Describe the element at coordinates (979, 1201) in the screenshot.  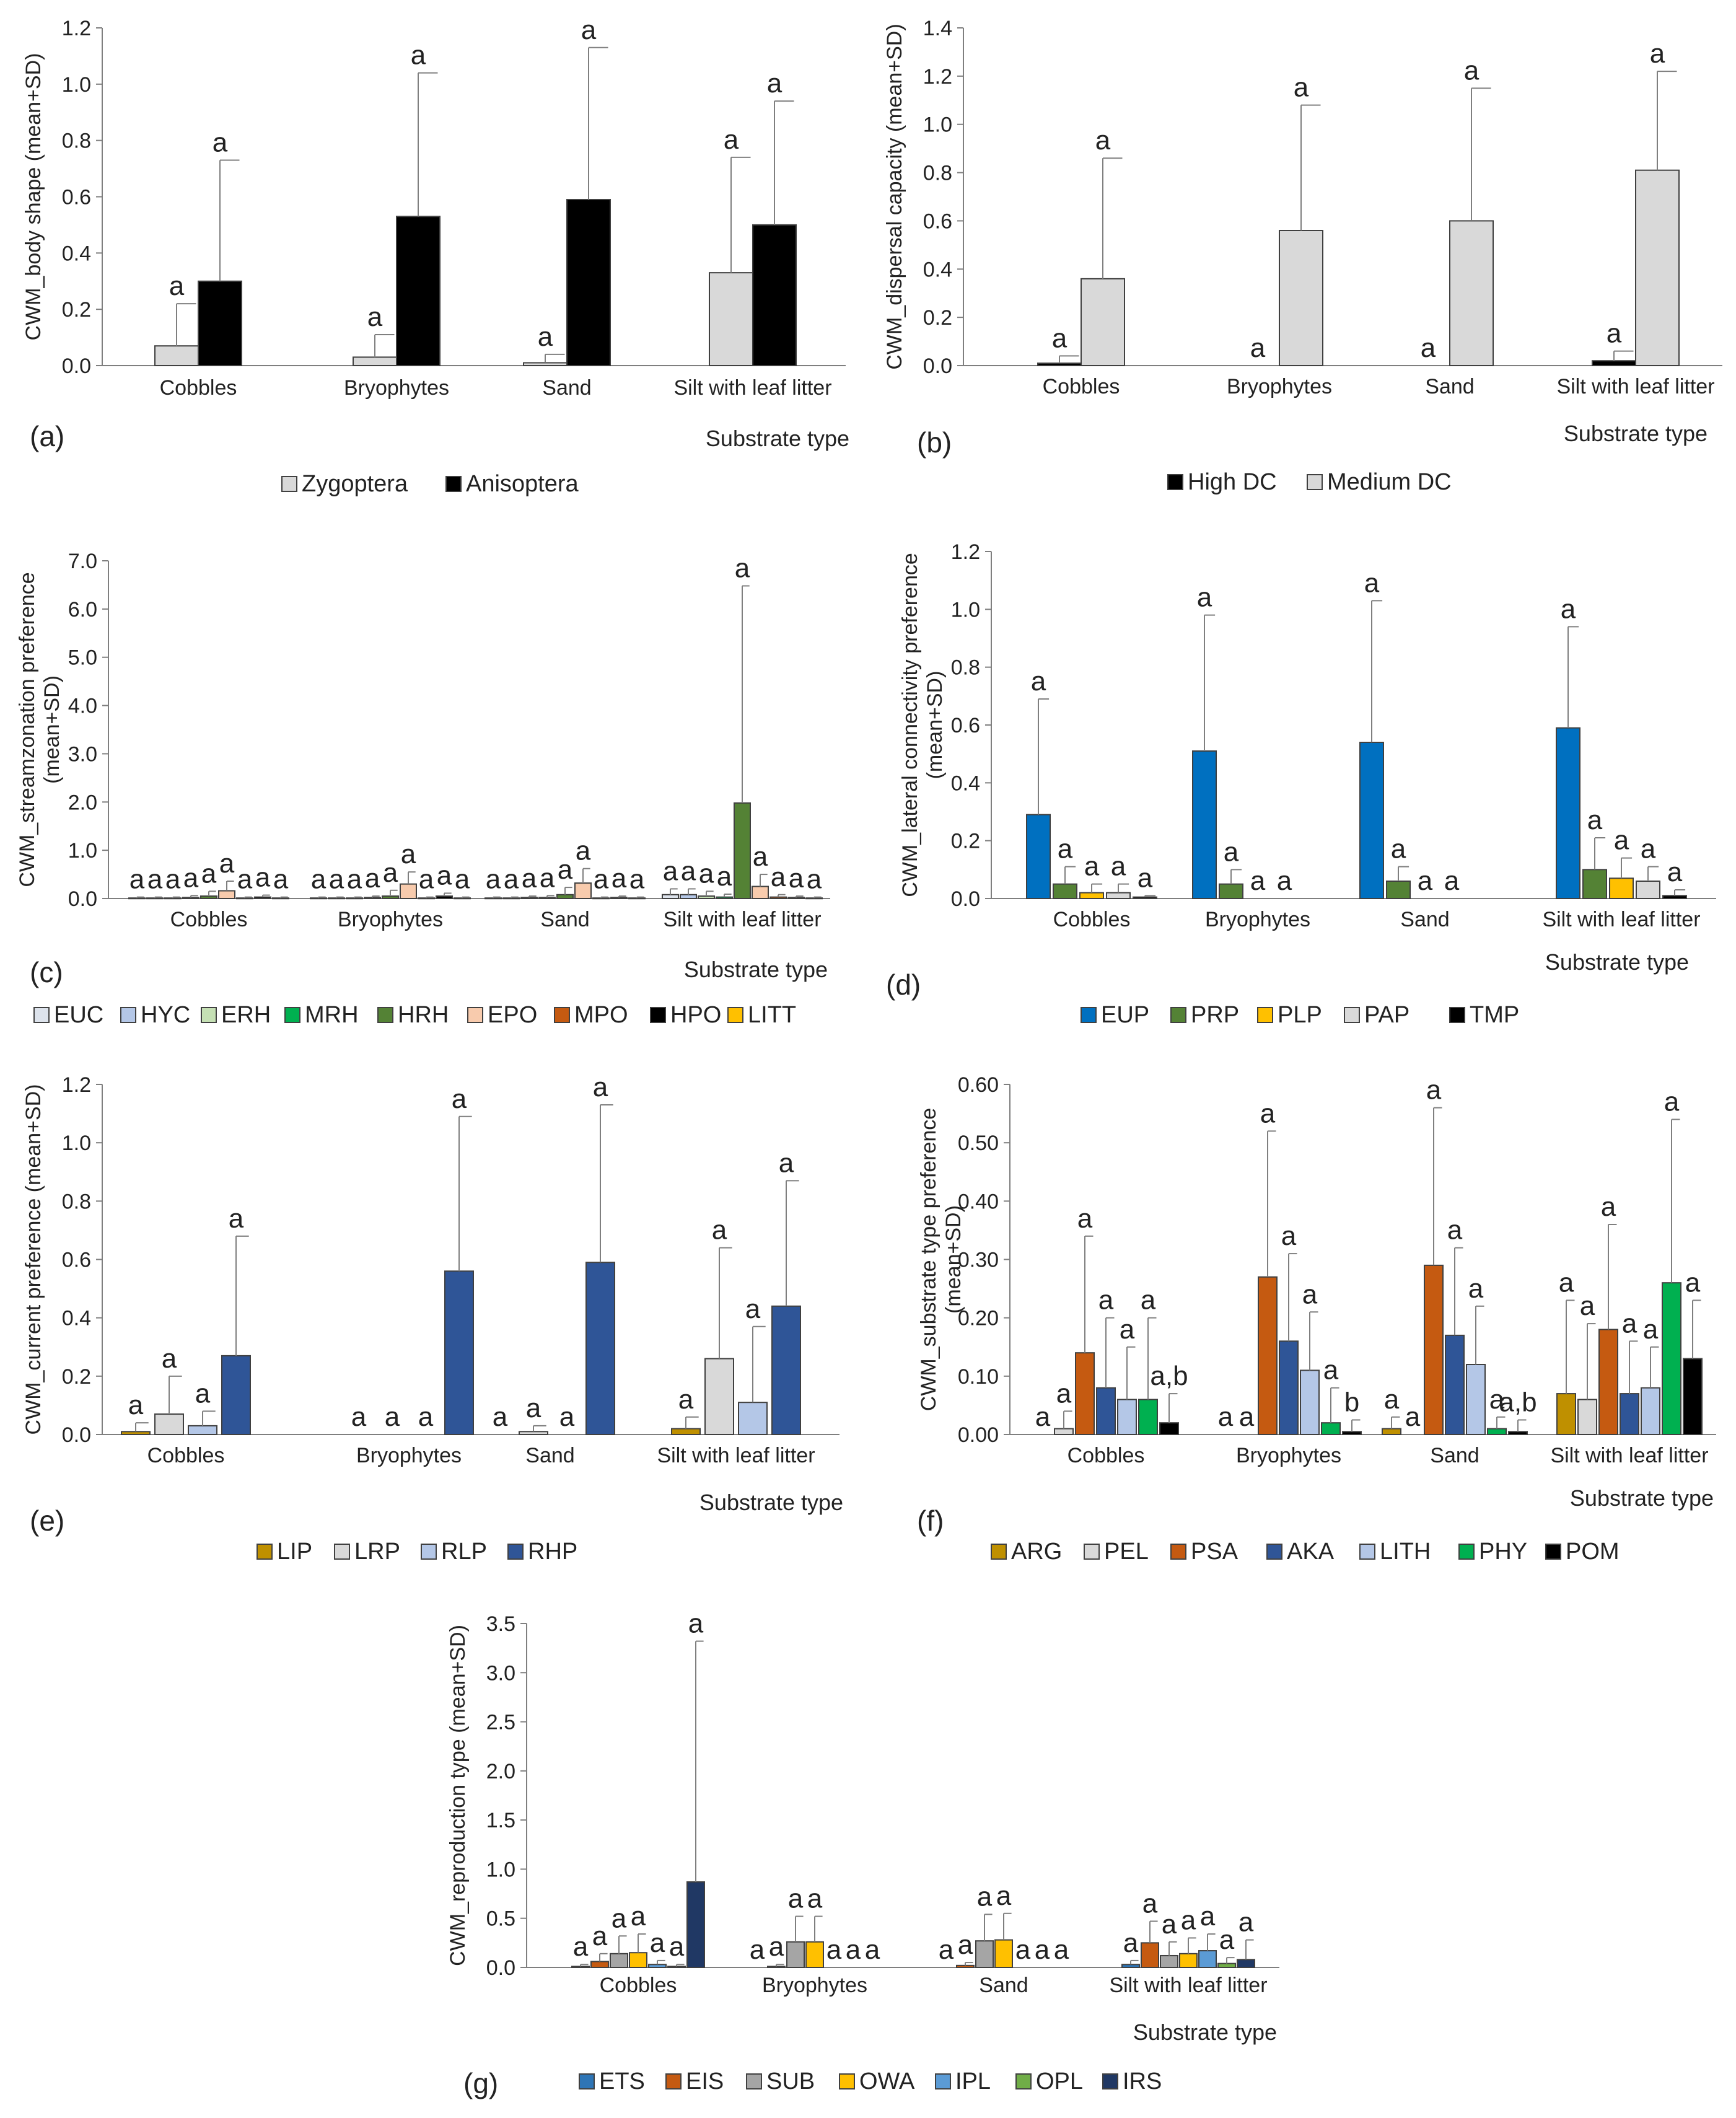
I see `y-tick-label: 0.40` at that location.